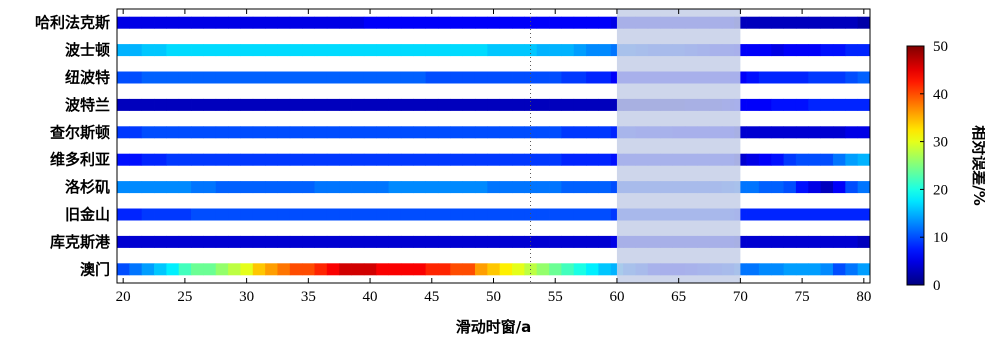 Image resolution: width=985 pixels, height=340 pixels. I want to click on x-tick-label: 25, so click(184, 297).